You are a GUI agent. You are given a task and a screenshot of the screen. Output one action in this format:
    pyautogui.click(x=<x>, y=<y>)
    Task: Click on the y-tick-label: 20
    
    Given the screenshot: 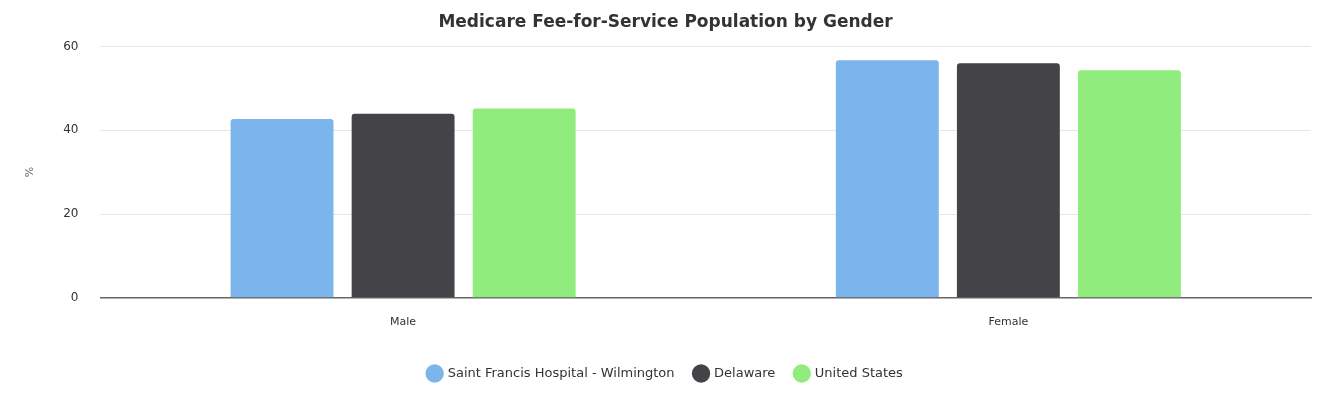 What is the action you would take?
    pyautogui.click(x=71, y=213)
    